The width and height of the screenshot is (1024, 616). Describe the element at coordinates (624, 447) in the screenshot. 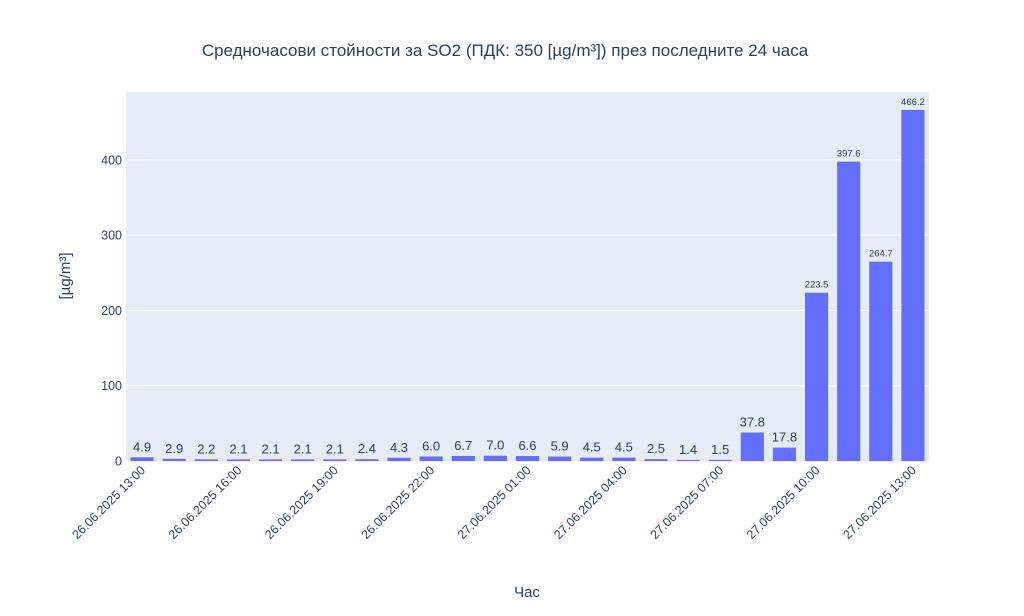

I see `bar-label-27-06-2025-04-00: 4.5` at that location.